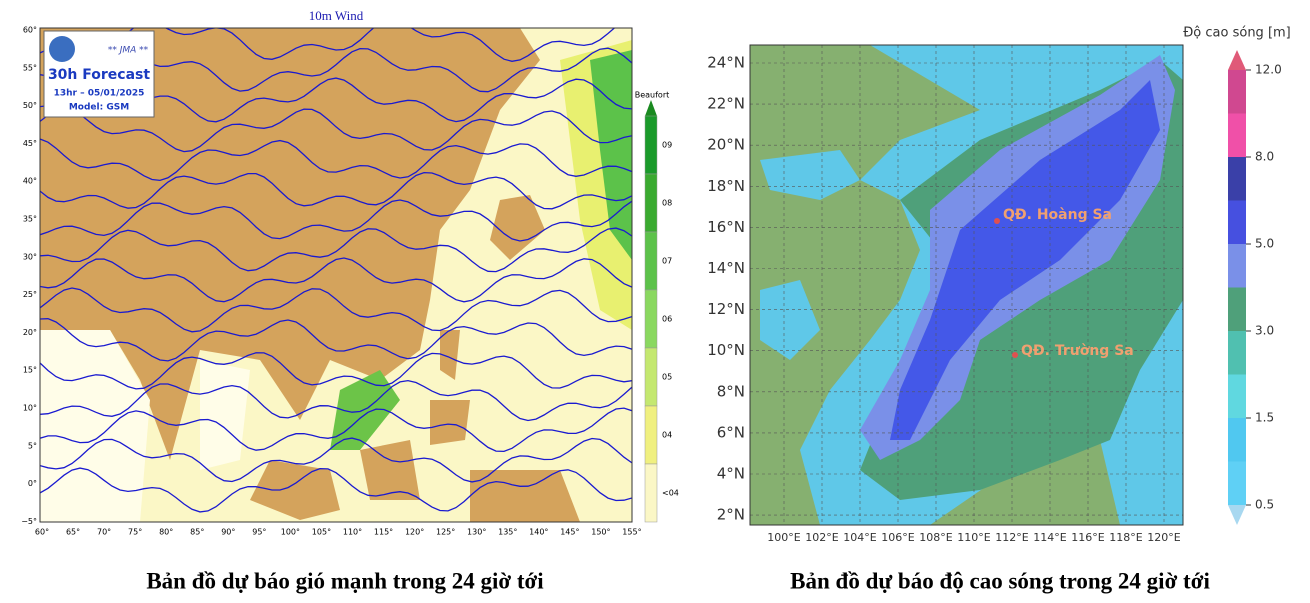  Describe the element at coordinates (345, 580) in the screenshot. I see `caption: Bản đồ dự báo gió mạnh trong 24 giờ tới` at that location.